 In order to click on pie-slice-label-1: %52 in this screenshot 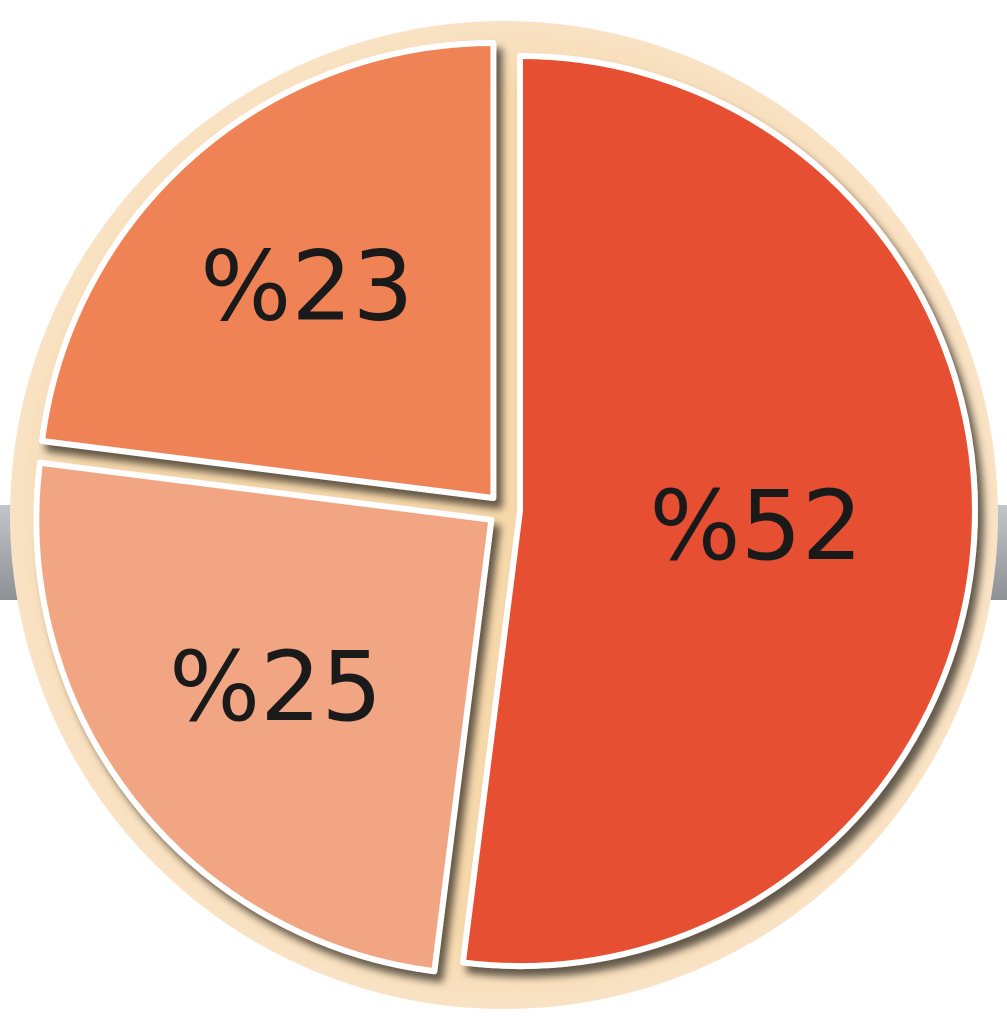, I will do `click(755, 526)`.